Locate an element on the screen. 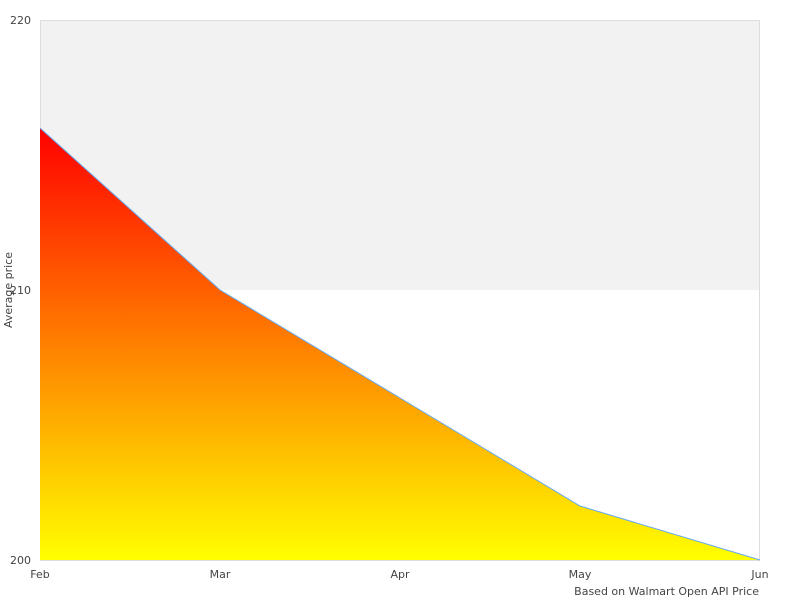 The height and width of the screenshot is (600, 800). x-tick-label: Jun is located at coordinates (759, 574).